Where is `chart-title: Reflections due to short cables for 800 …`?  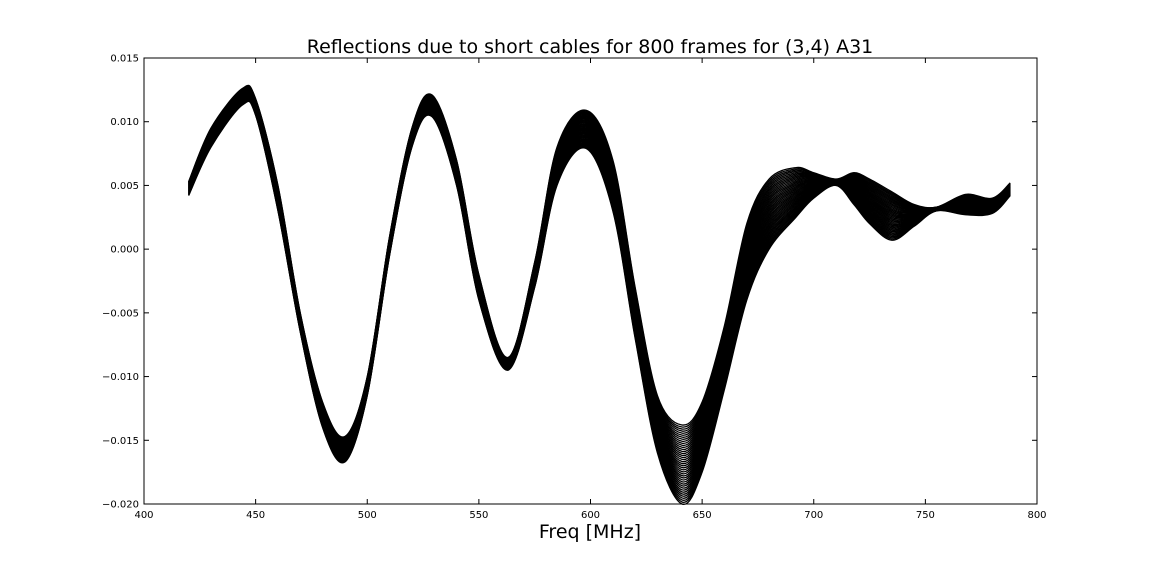 chart-title: Reflections due to short cables for 800 … is located at coordinates (590, 47).